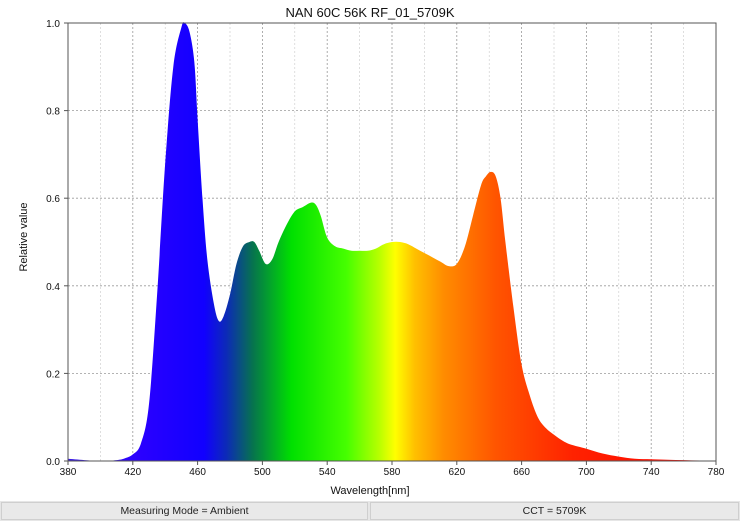 The image size is (740, 521). Describe the element at coordinates (369, 12) in the screenshot. I see `chart-title: NAN 60C 56K RF_01_5709K` at that location.